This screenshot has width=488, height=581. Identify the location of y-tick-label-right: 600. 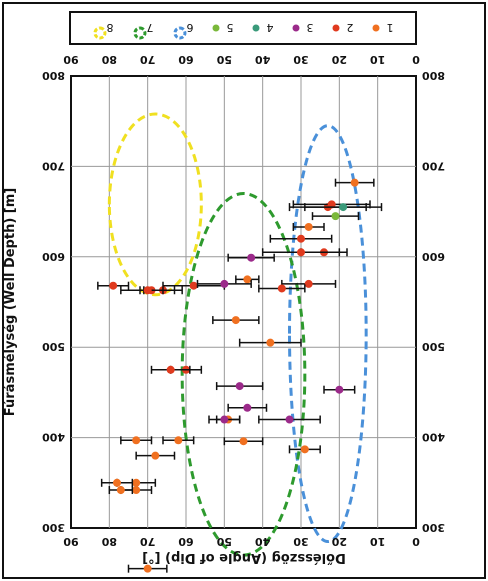
(53, 256).